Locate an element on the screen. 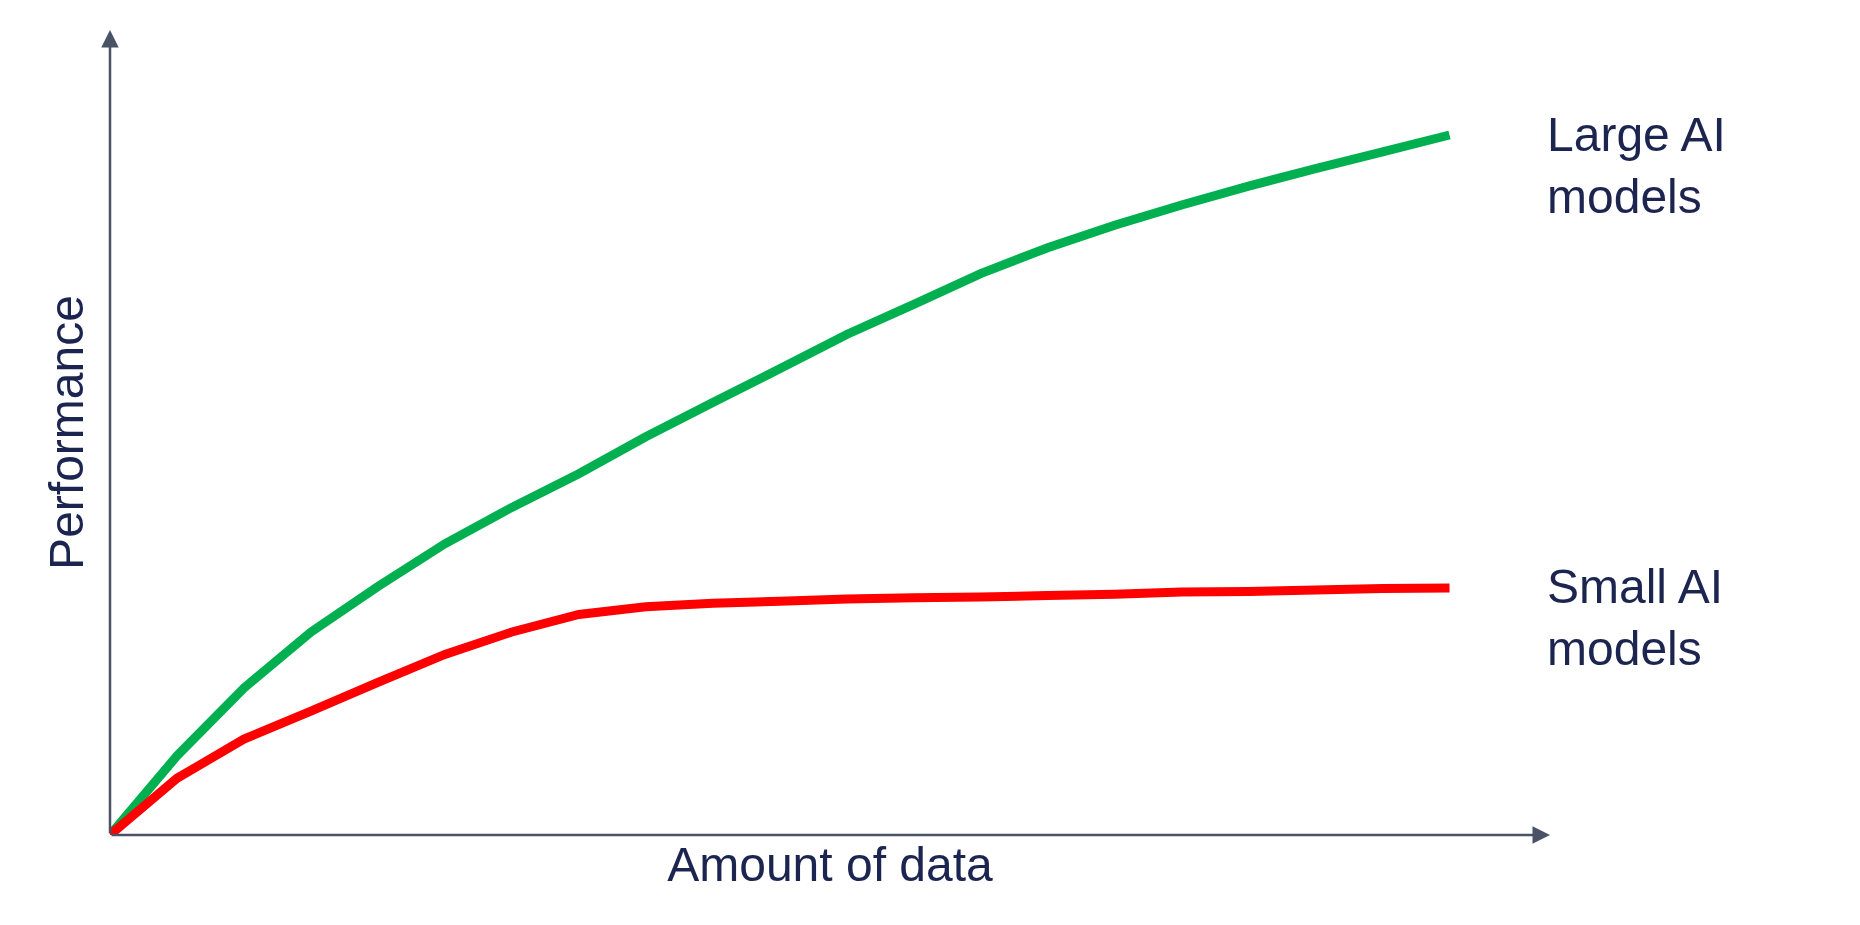 The height and width of the screenshot is (925, 1860). x-axis-title: Amount of data is located at coordinates (830, 865).